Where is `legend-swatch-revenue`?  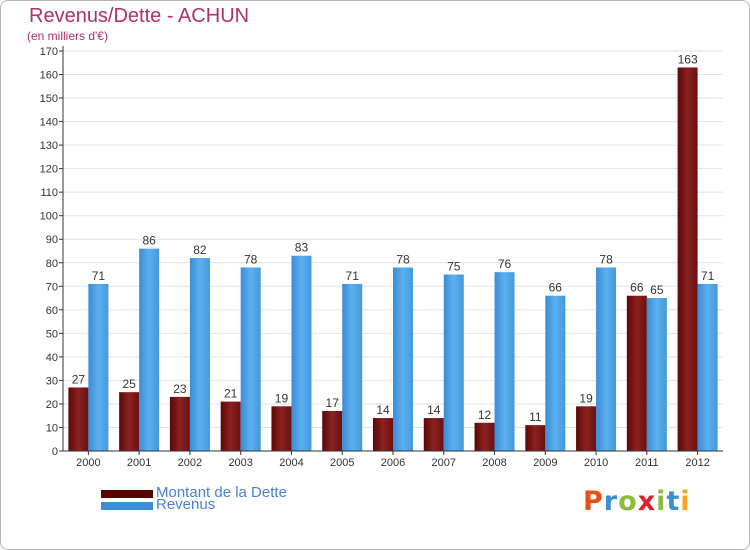
legend-swatch-revenue is located at coordinates (127, 506).